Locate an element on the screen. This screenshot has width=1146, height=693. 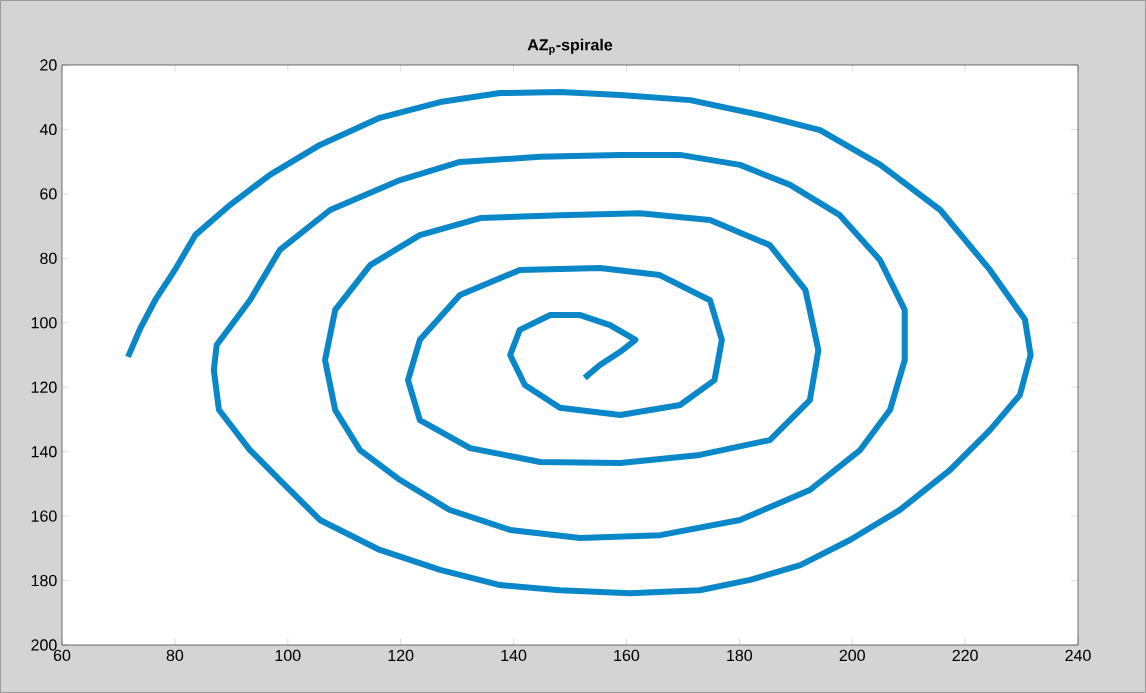
x-tick-label: 160 is located at coordinates (627, 655).